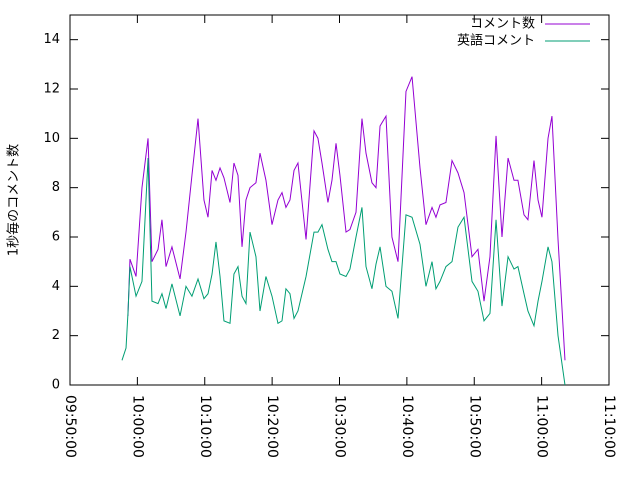 Image resolution: width=640 pixels, height=480 pixels. I want to click on legend-label: 英語コメント, so click(496, 41).